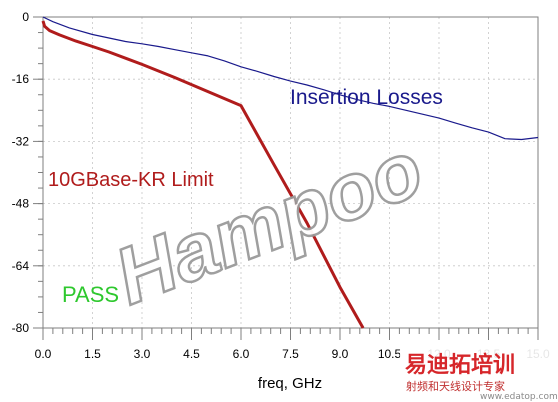 This screenshot has width=558, height=402. Describe the element at coordinates (290, 383) in the screenshot. I see `x-axis-title: freq, GHz` at that location.